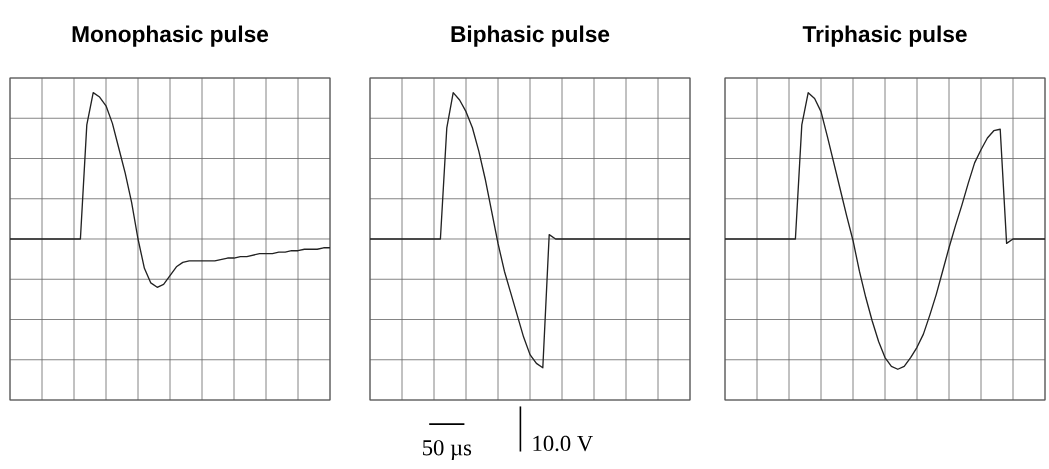  I want to click on chart-title: Monophasic pulse, so click(170, 36).